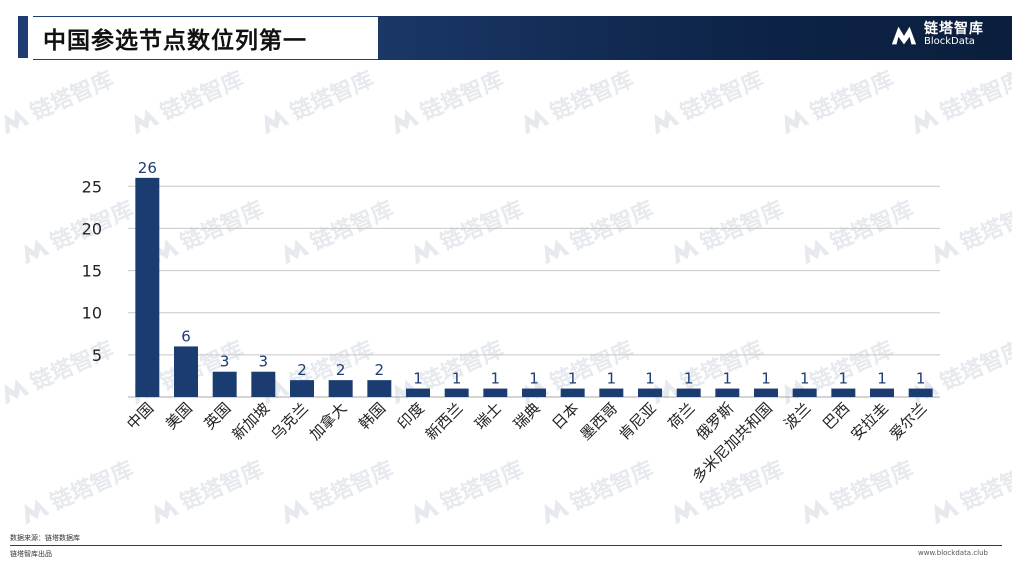 Image resolution: width=1012 pixels, height=569 pixels. What do you see at coordinates (23, 37) in the screenshot?
I see `title-accent-bar` at bounding box center [23, 37].